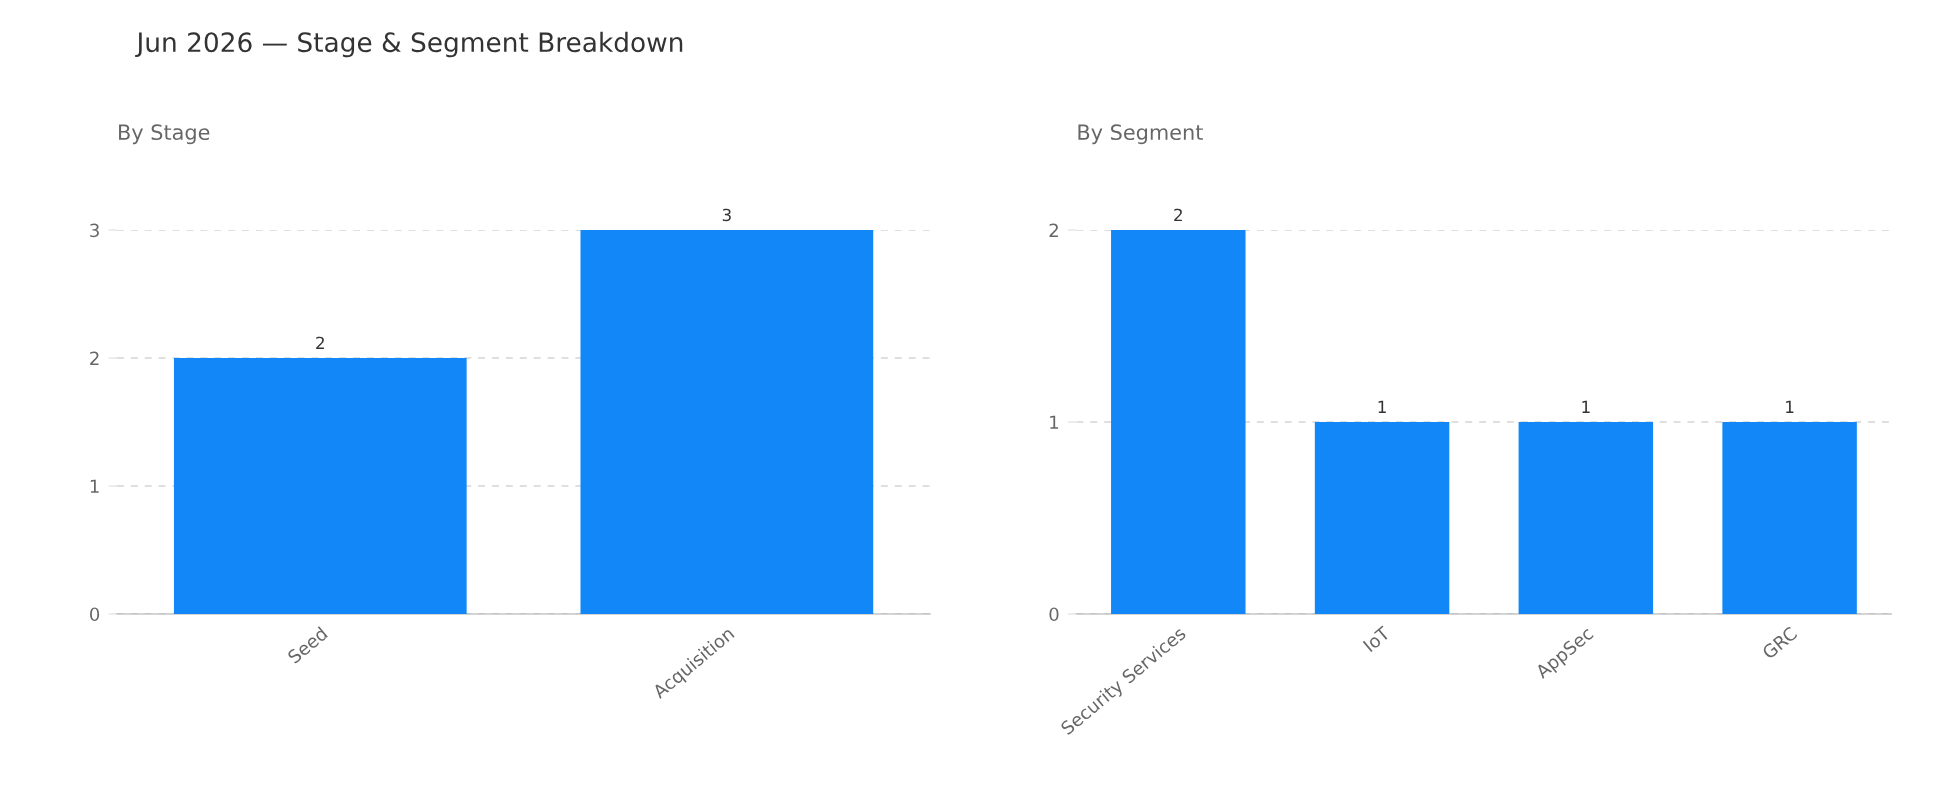 The height and width of the screenshot is (810, 1950). Describe the element at coordinates (409, 44) in the screenshot. I see `chart-title: Jun 2026 — Stage & Segment Breakdown` at that location.